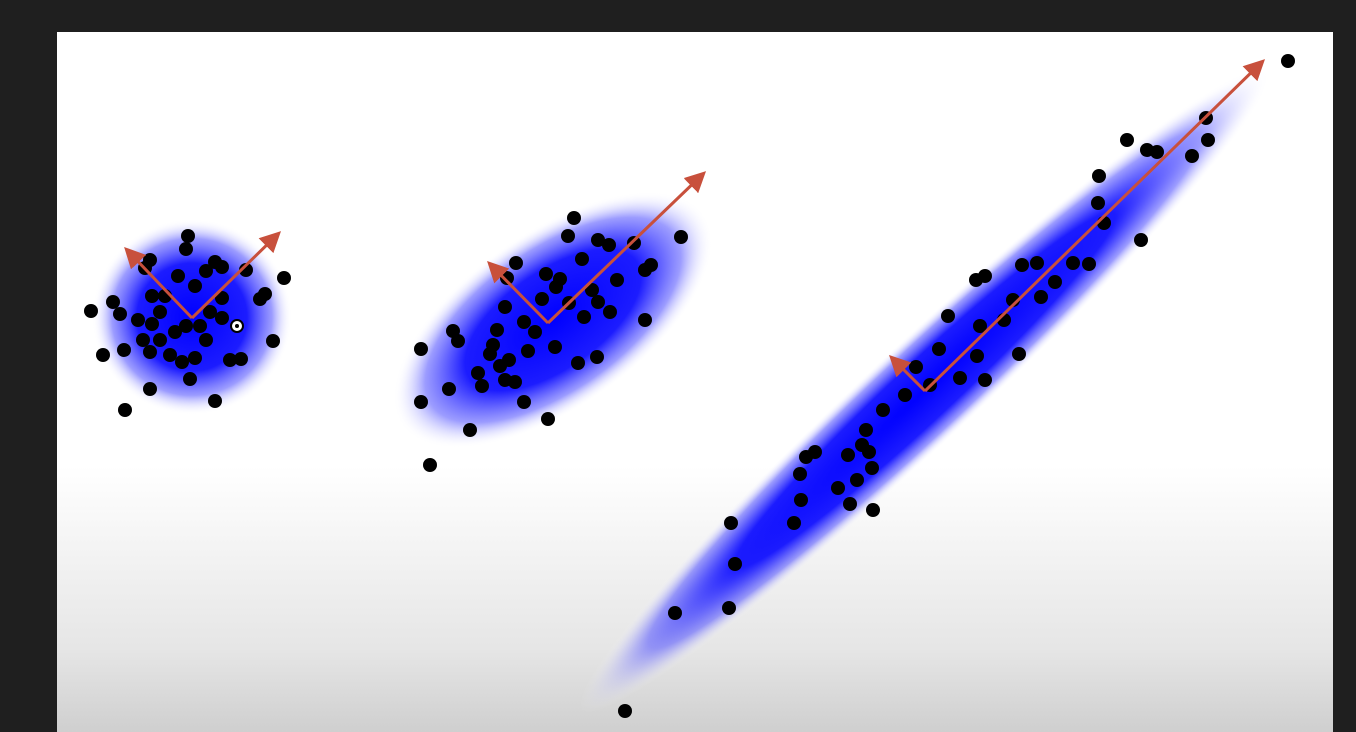  I want to click on principal-axes-elongated, so click(597, 248).